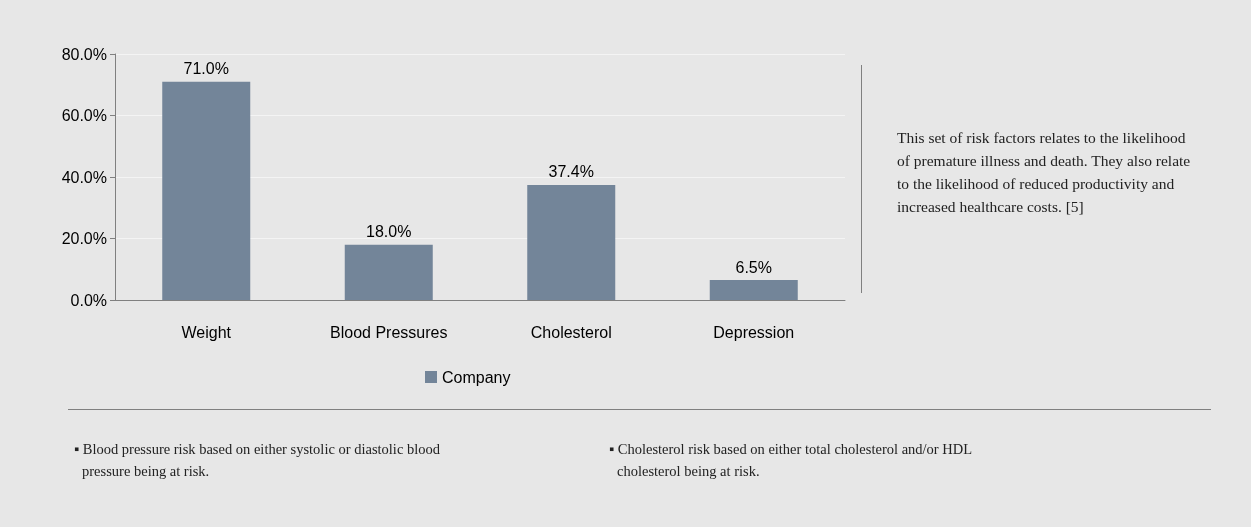 This screenshot has height=527, width=1251. Describe the element at coordinates (206, 69) in the screenshot. I see `data-label: 71.0%` at that location.